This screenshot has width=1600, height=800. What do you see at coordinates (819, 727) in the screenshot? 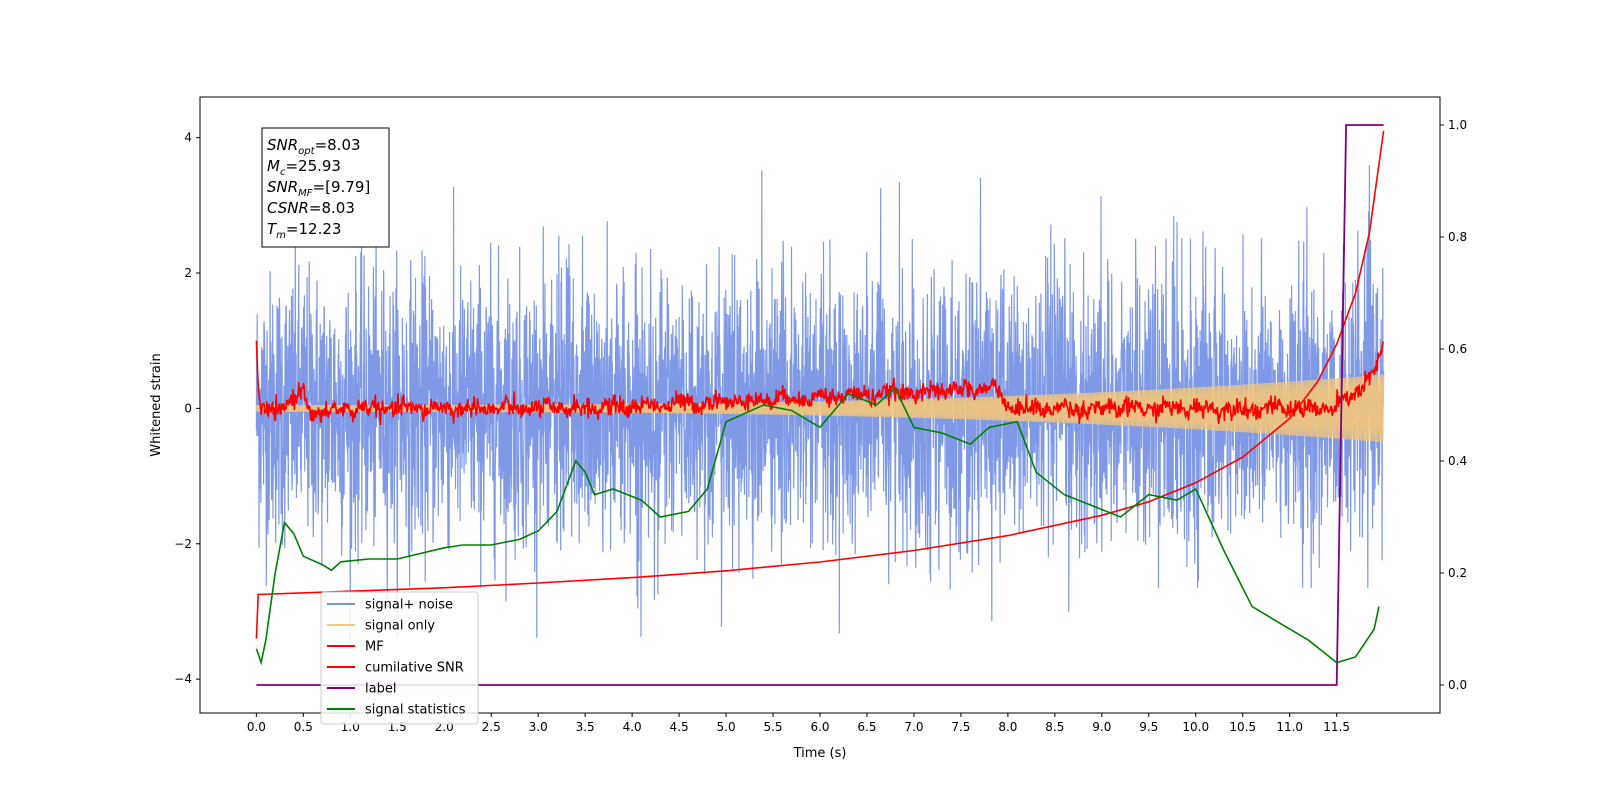
I see `x-tick-label: 6.0` at bounding box center [819, 727].